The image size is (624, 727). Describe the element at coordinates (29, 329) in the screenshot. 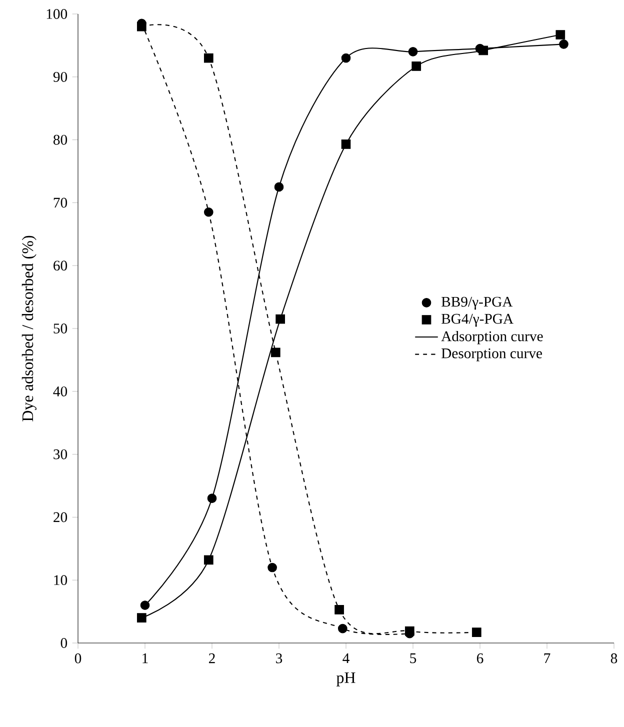

I see `y-axis-title: Dye adsorbed / desorbed (%)` at that location.